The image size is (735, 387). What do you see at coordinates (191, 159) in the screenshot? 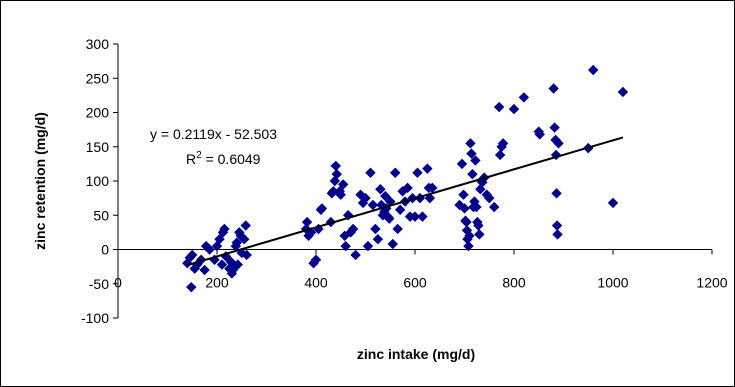
I see `r-squared-prefix: R` at bounding box center [191, 159].